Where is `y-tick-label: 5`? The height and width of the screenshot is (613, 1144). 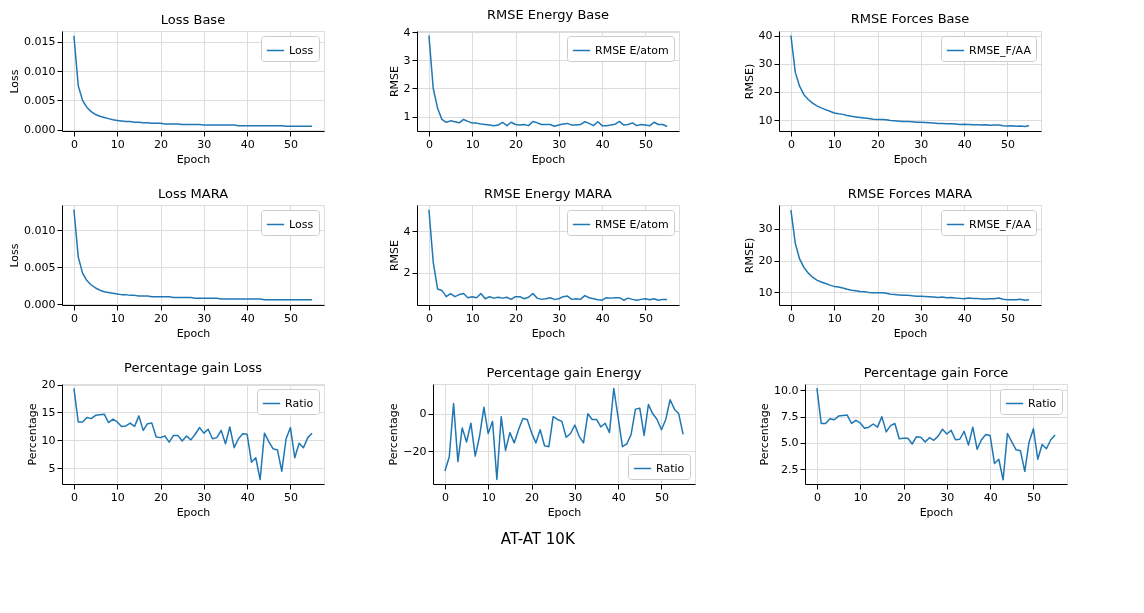 y-tick-label: 5 is located at coordinates (52, 468).